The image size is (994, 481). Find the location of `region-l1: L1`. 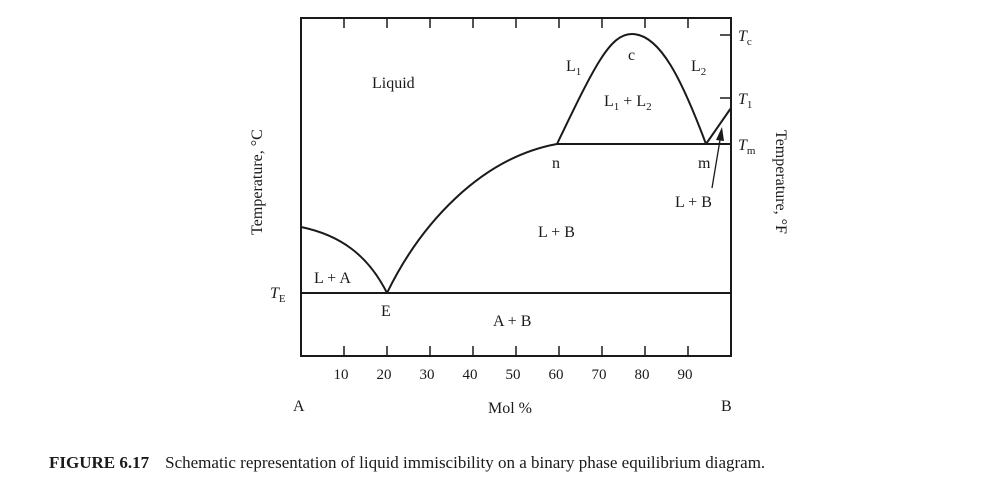

region-l1: L1 is located at coordinates (573, 68).